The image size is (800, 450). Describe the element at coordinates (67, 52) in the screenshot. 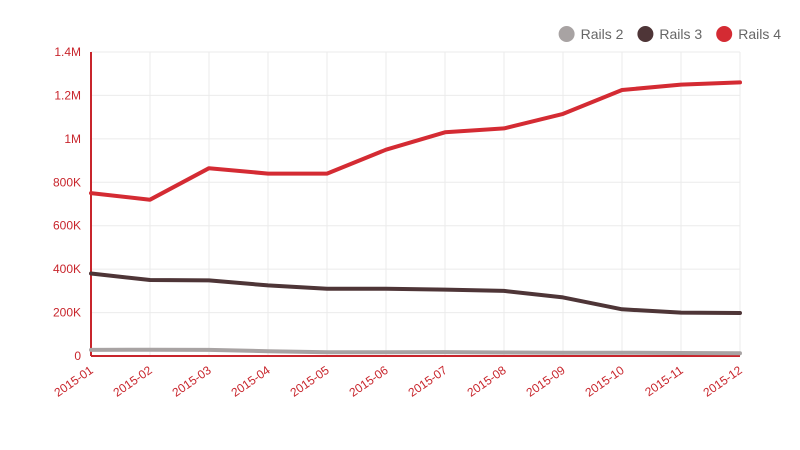

I see `y-tick-label: 1.4M` at that location.